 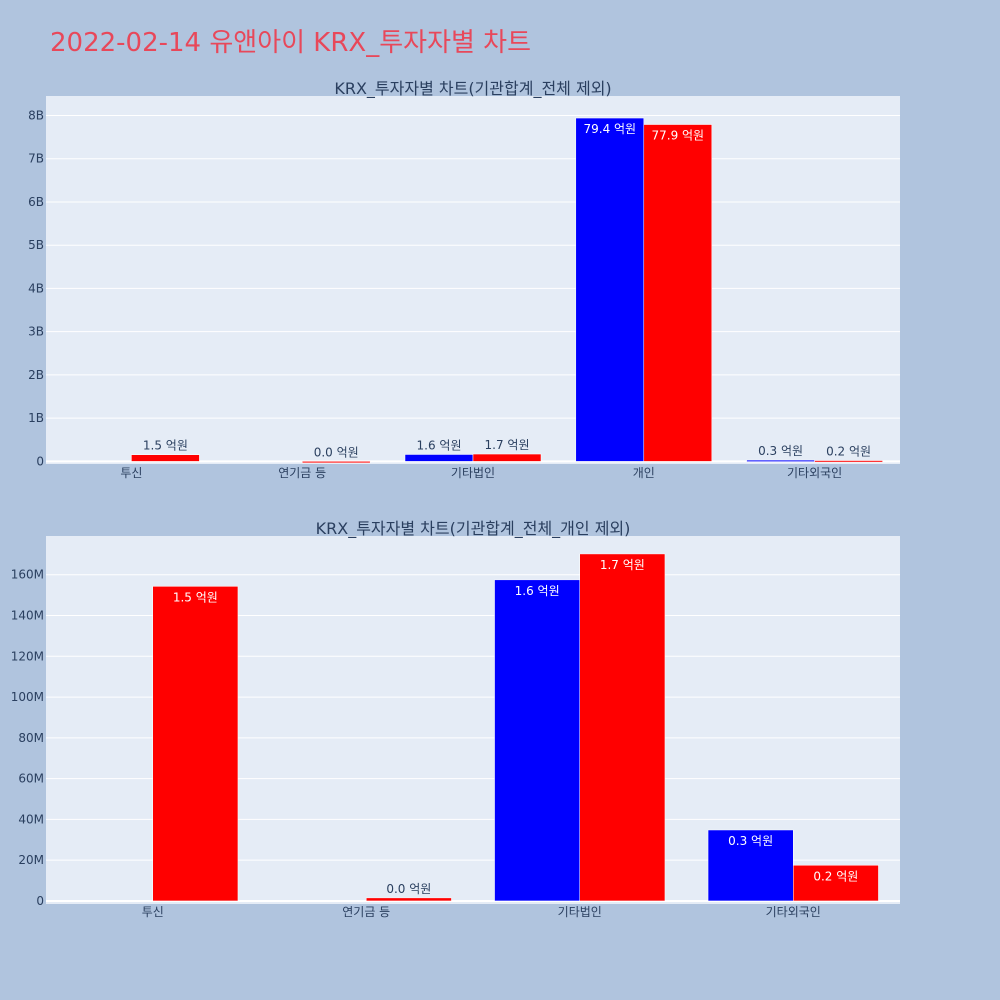 What do you see at coordinates (36, 202) in the screenshot?
I see `y-tick-label: 6B` at bounding box center [36, 202].